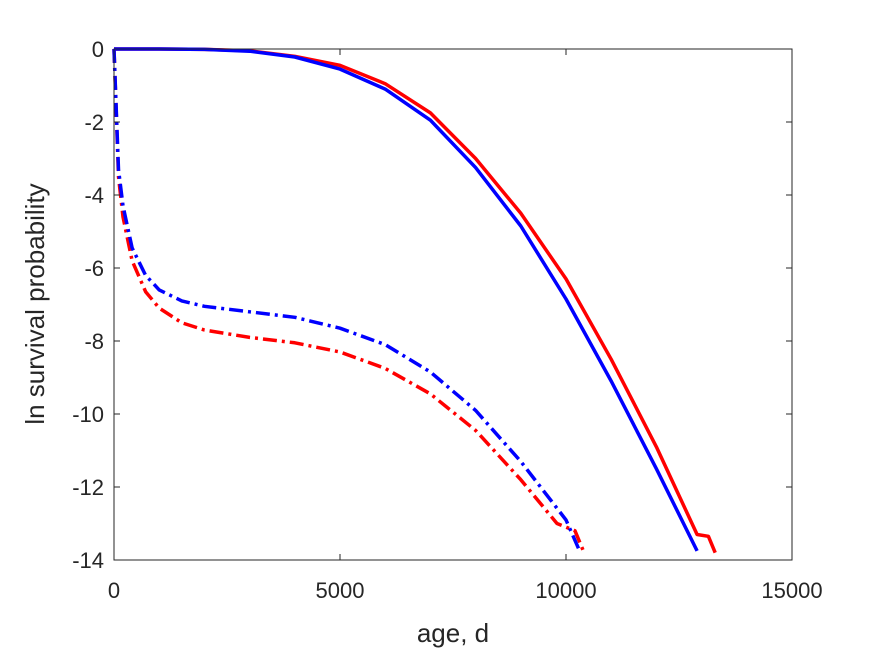 This screenshot has width=875, height=656. What do you see at coordinates (88, 487) in the screenshot?
I see `y-tick-label: -12` at bounding box center [88, 487].